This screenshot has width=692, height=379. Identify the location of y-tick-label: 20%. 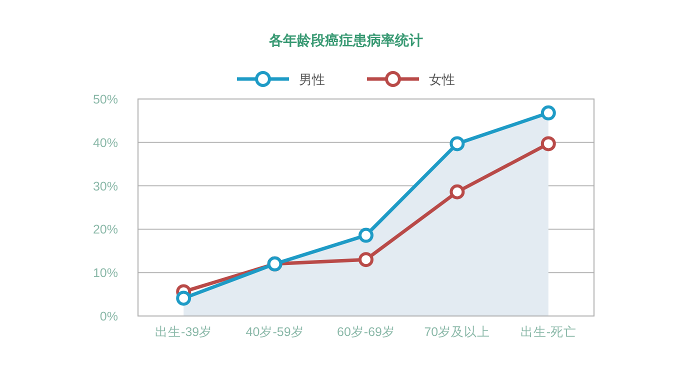
(105, 229).